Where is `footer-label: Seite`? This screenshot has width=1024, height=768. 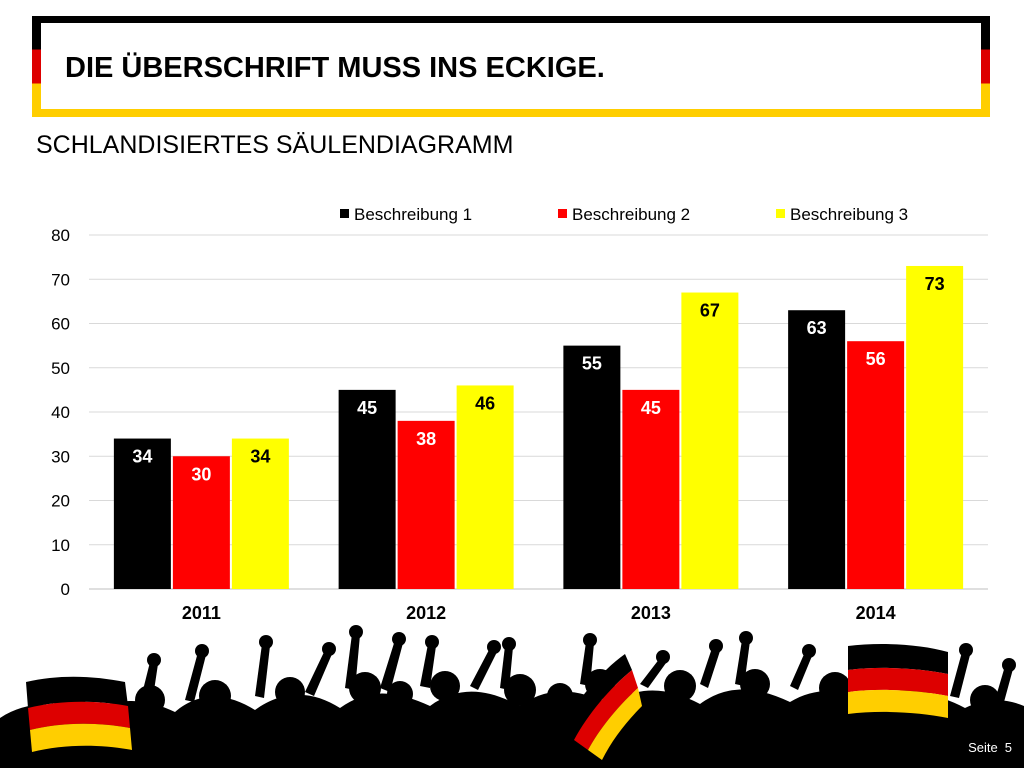 footer-label: Seite is located at coordinates (983, 747).